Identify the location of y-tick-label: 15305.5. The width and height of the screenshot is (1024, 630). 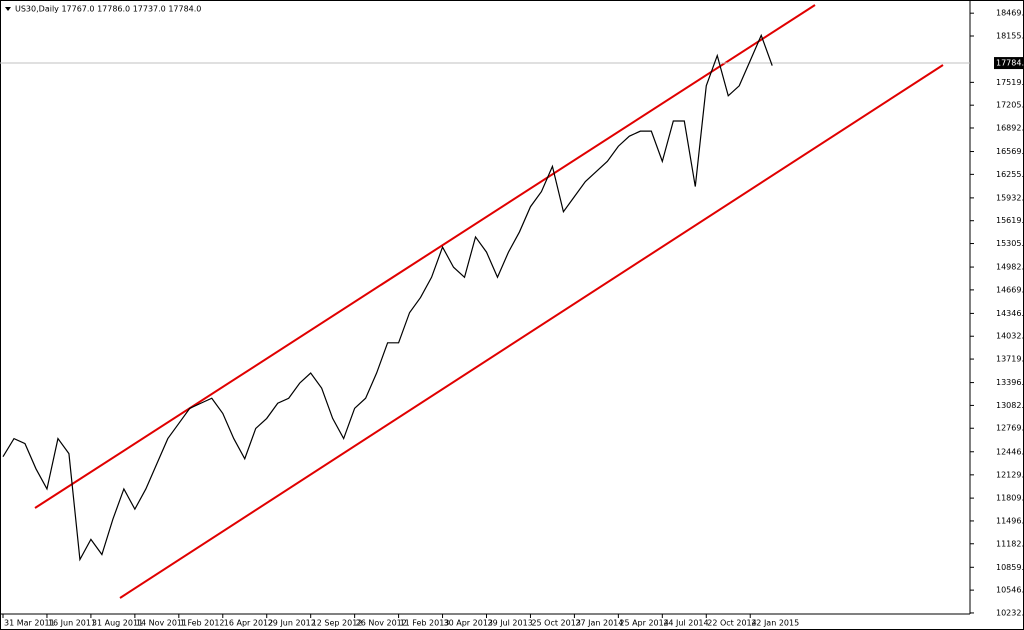
(1010, 243).